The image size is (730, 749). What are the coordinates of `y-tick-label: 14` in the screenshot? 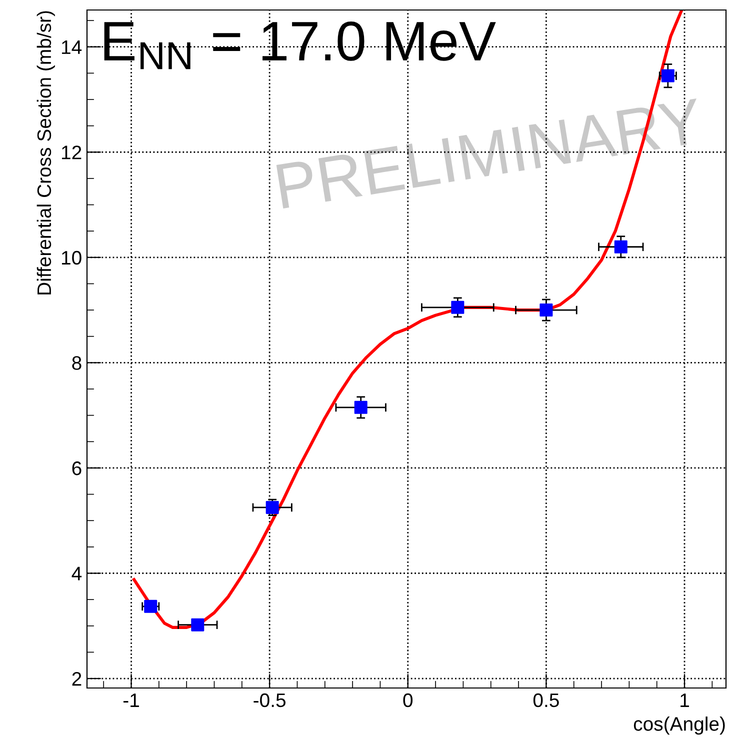 It's located at (72, 47).